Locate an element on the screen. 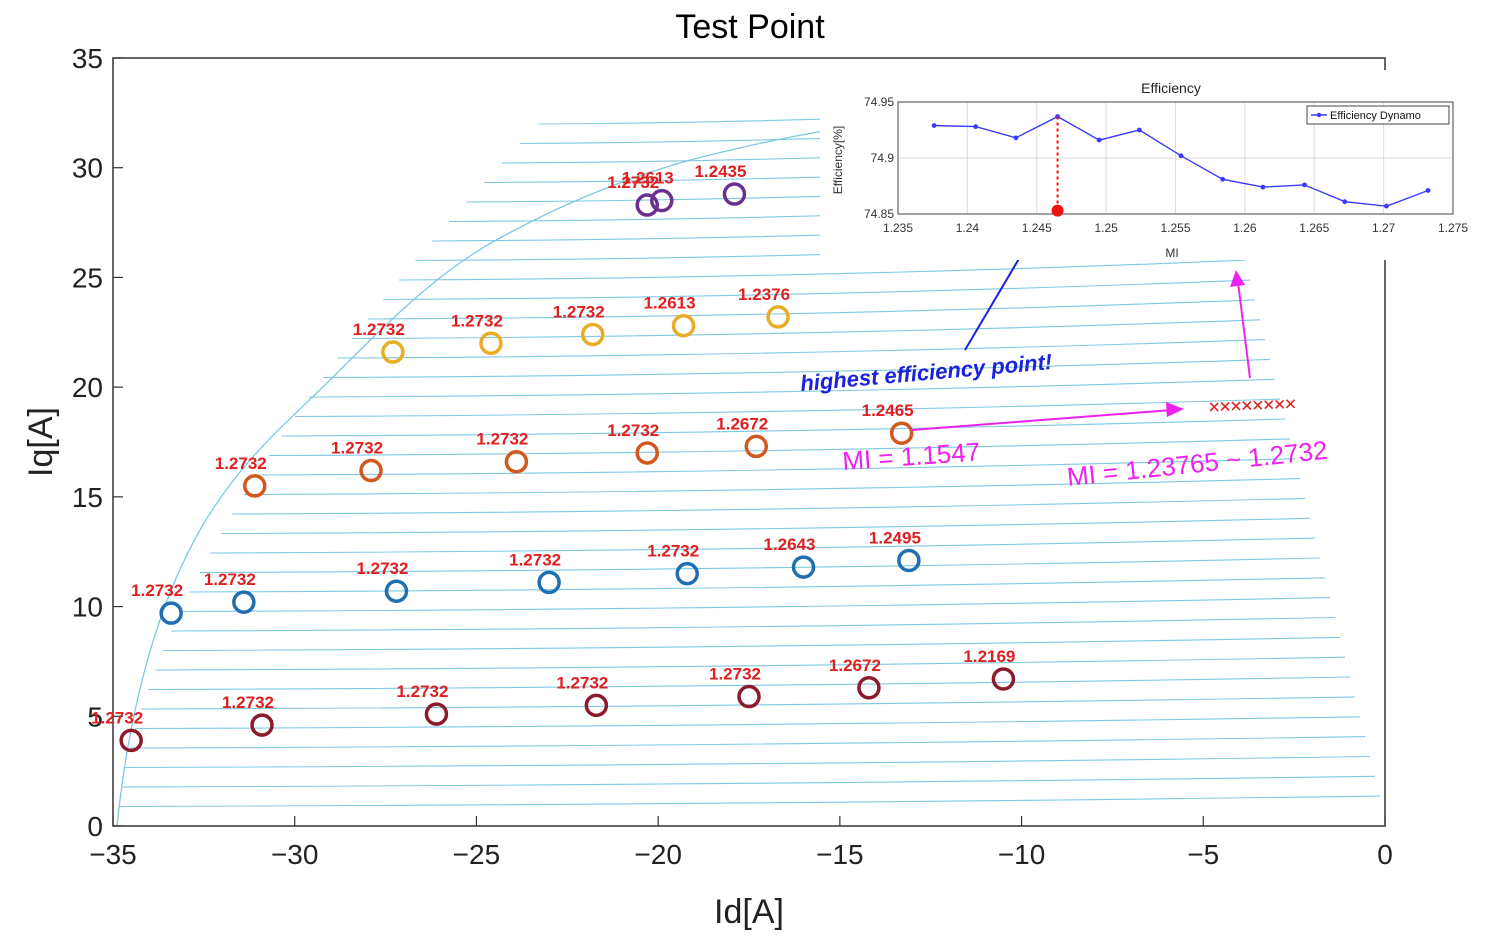  mi-arrow-up-head is located at coordinates (1237, 278).